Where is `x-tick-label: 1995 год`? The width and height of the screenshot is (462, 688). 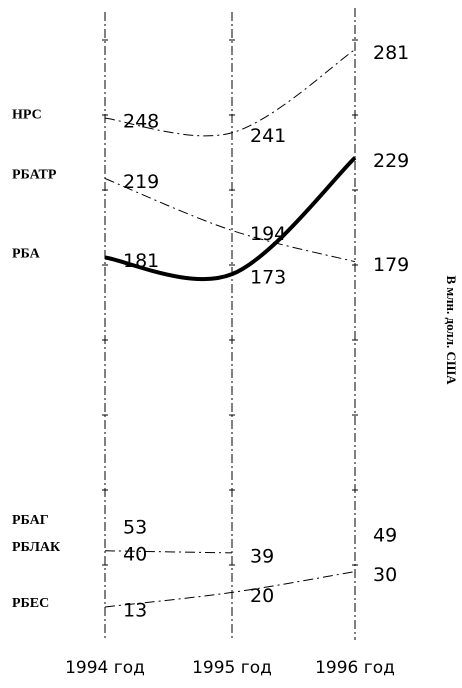 x-tick-label: 1995 год is located at coordinates (232, 668).